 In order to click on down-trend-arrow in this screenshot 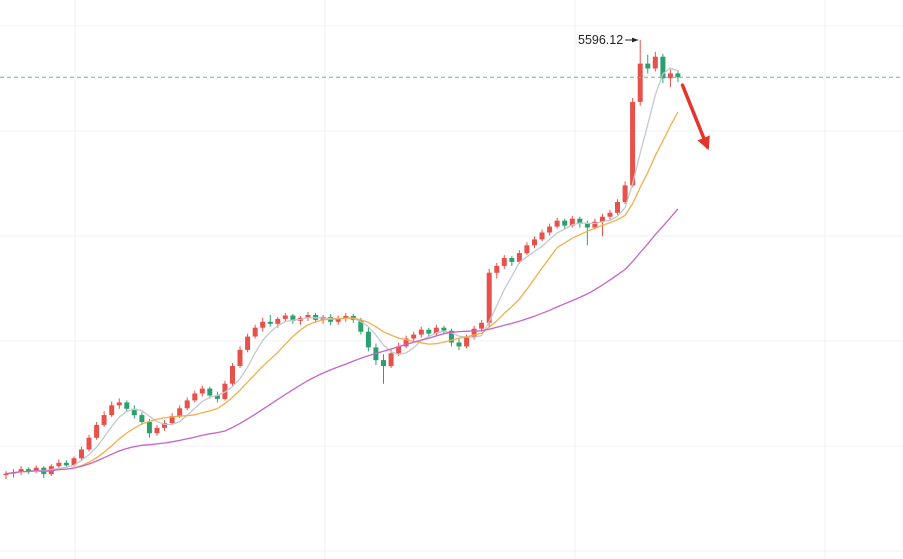, I will do `click(695, 117)`.